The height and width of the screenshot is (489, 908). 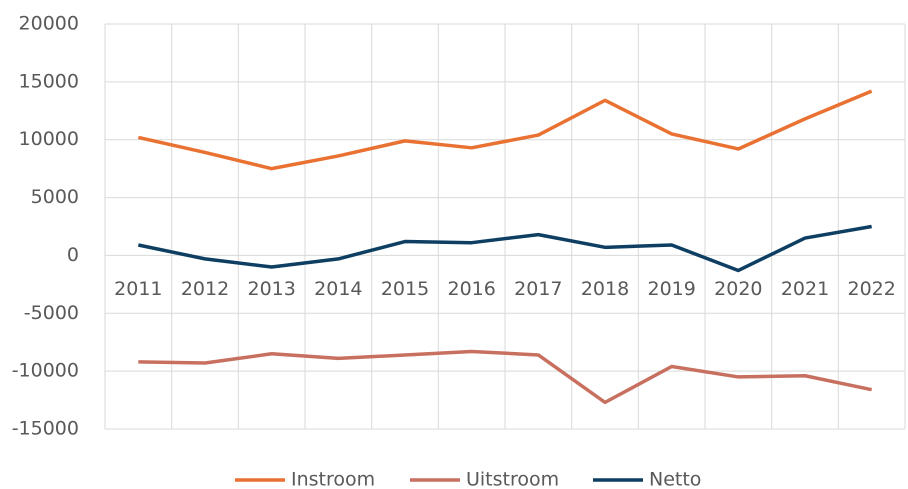 I want to click on y-tick-label: 20000, so click(x=49, y=24).